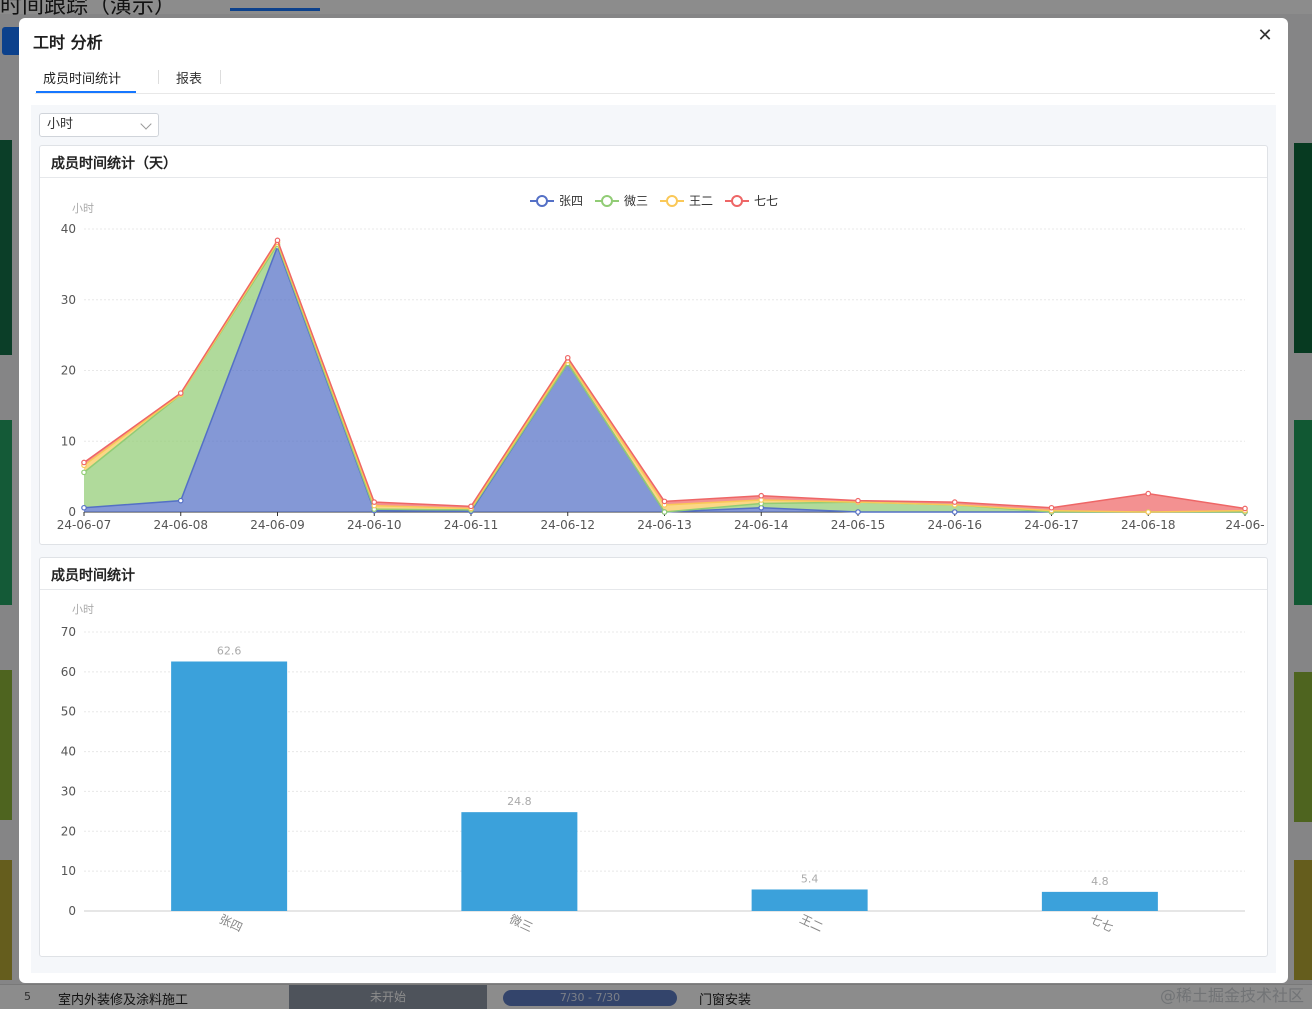  I want to click on tab-member-time-stats: 成员时间统计, so click(82, 79).